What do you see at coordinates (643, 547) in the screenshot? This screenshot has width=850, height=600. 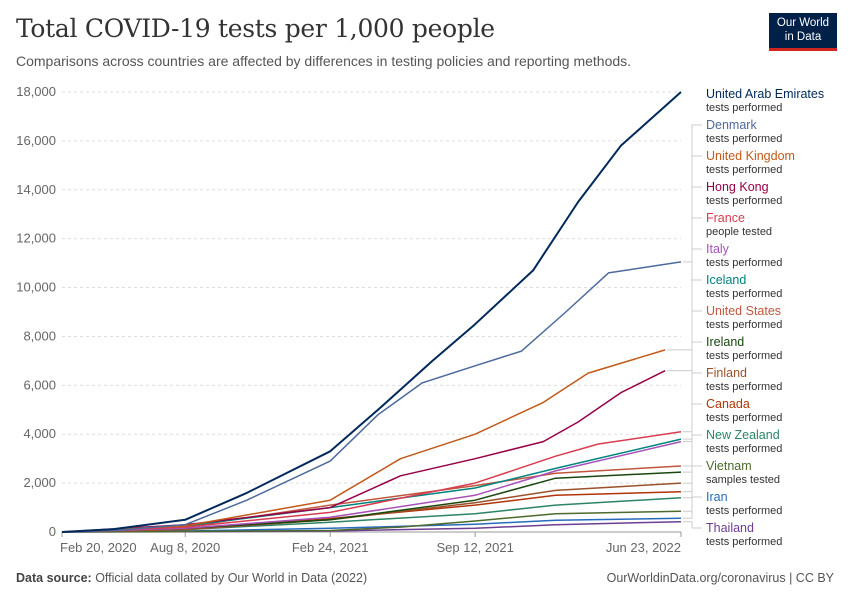 I see `x-tick-label: Jun 23, 2022` at bounding box center [643, 547].